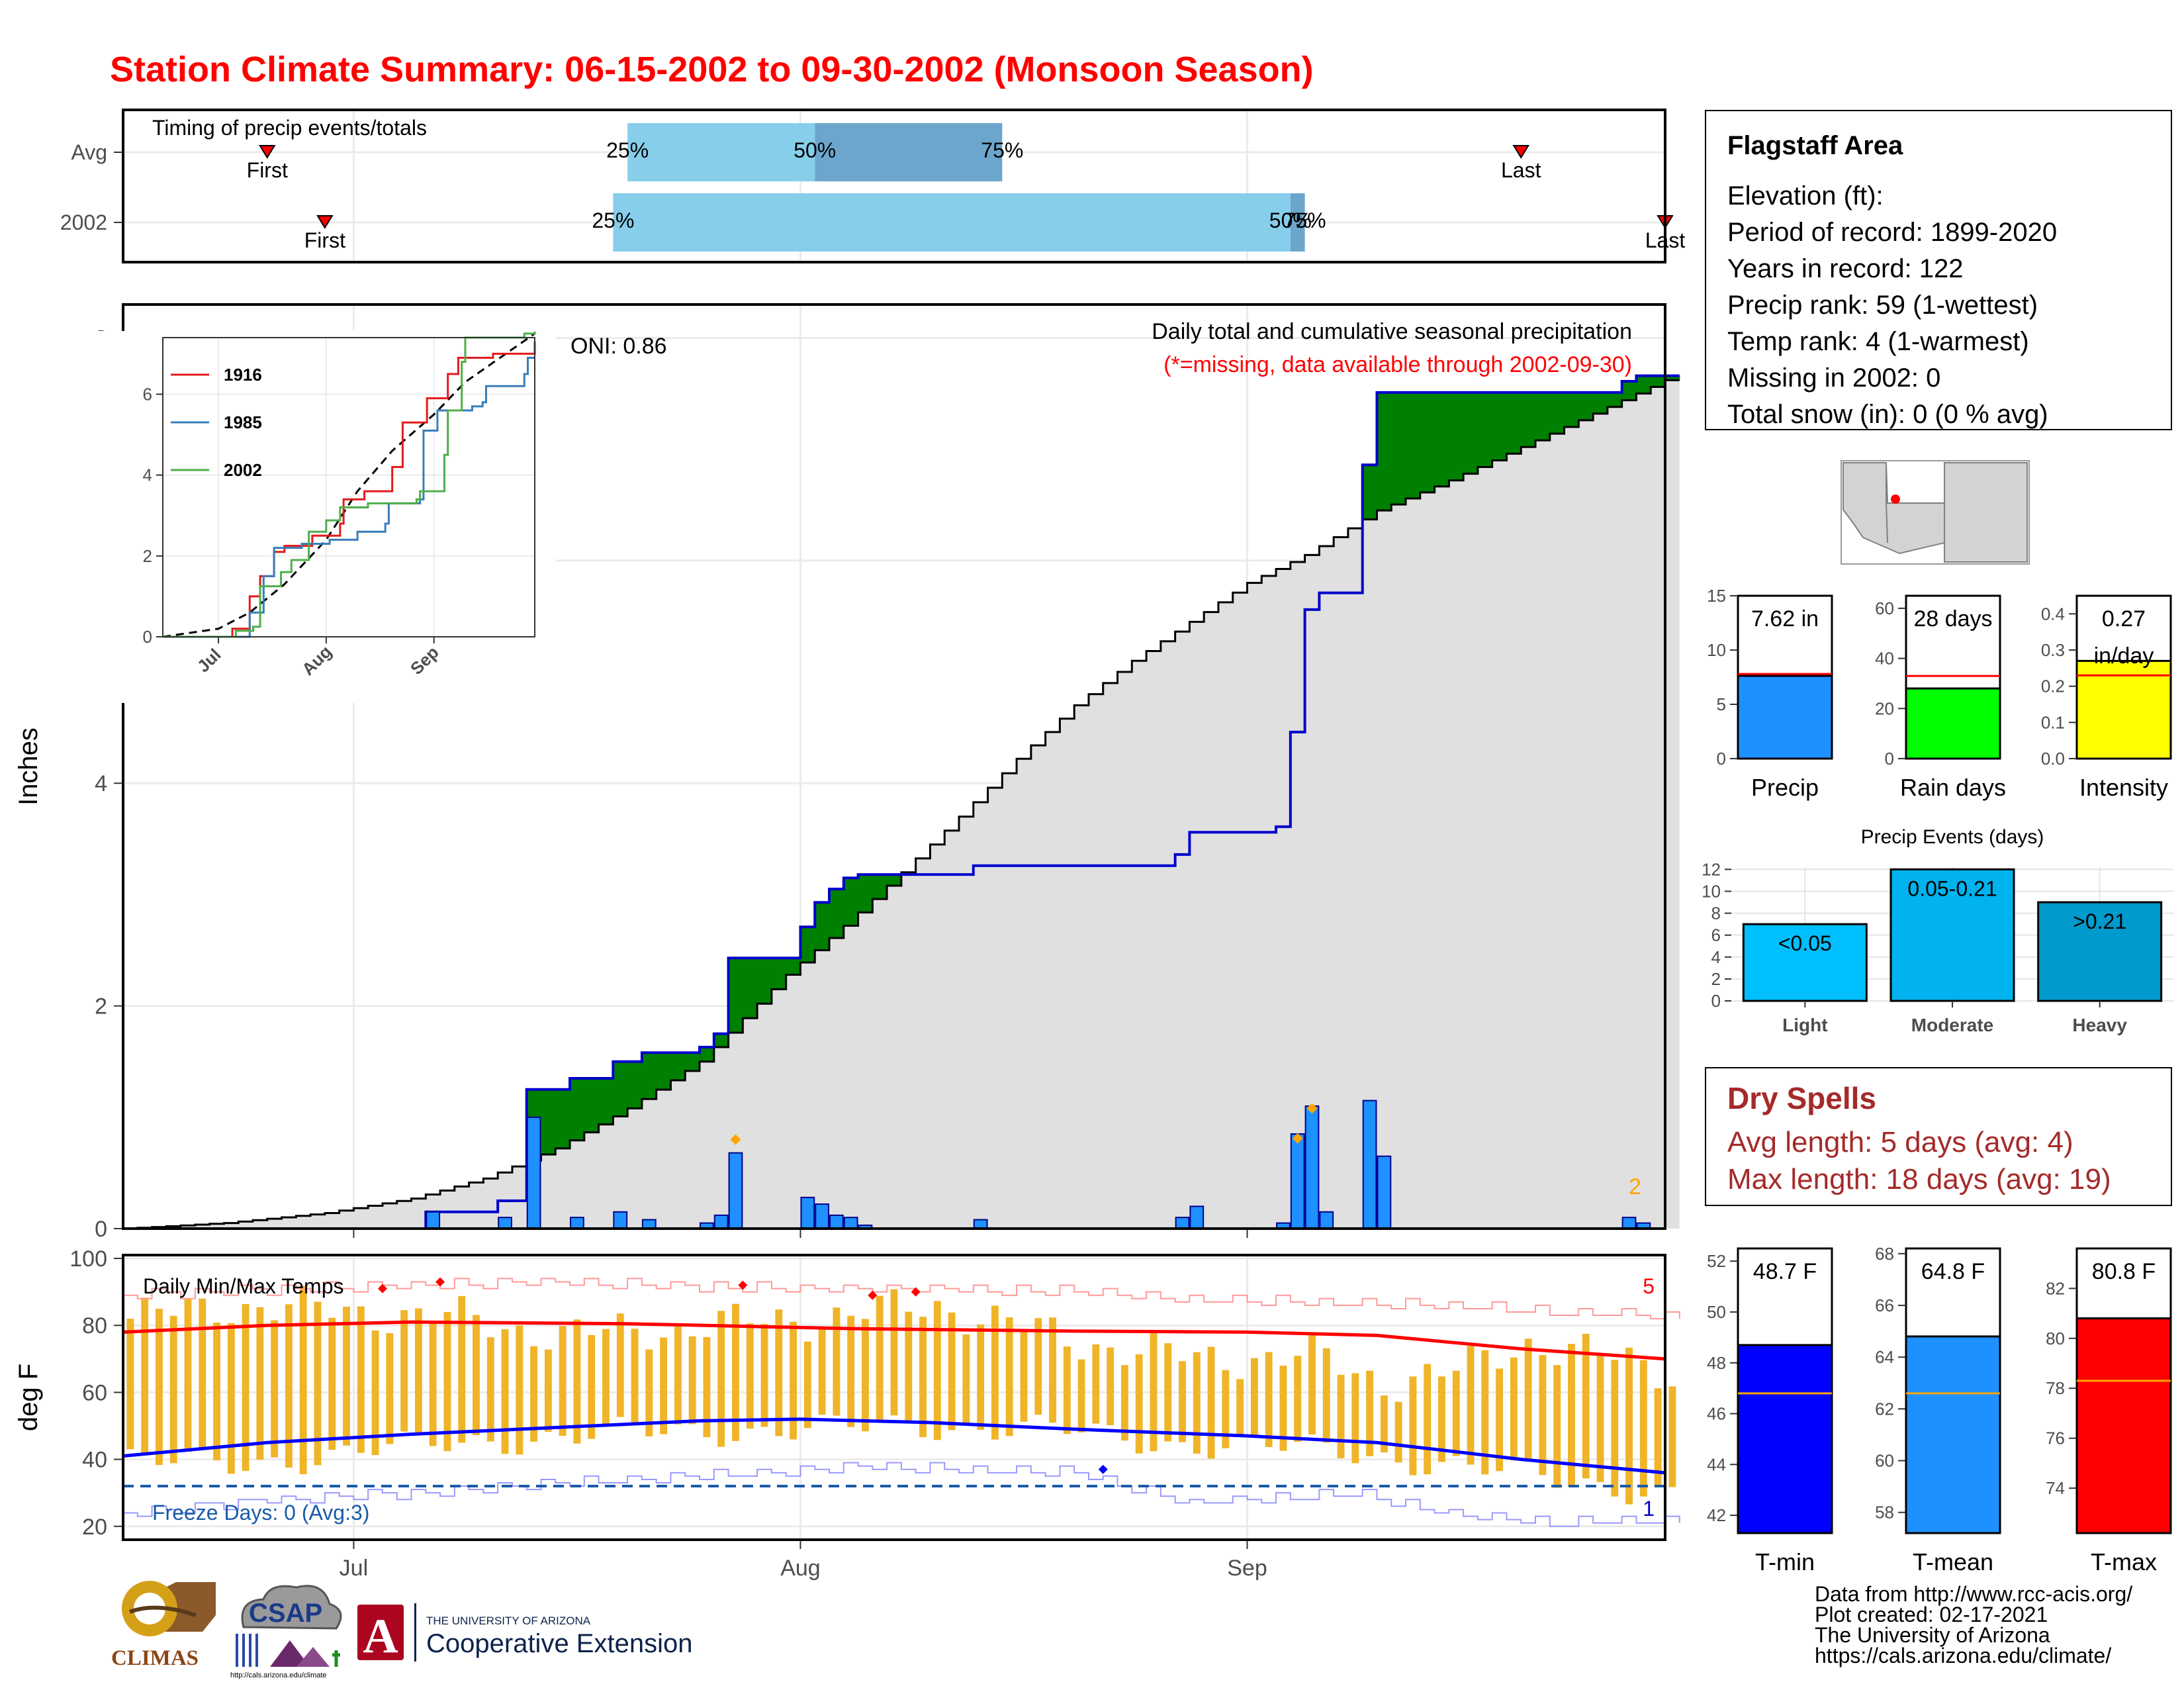 This screenshot has width=2184, height=1688. I want to click on raindays_bar-ytick-label: 60, so click(1885, 608).